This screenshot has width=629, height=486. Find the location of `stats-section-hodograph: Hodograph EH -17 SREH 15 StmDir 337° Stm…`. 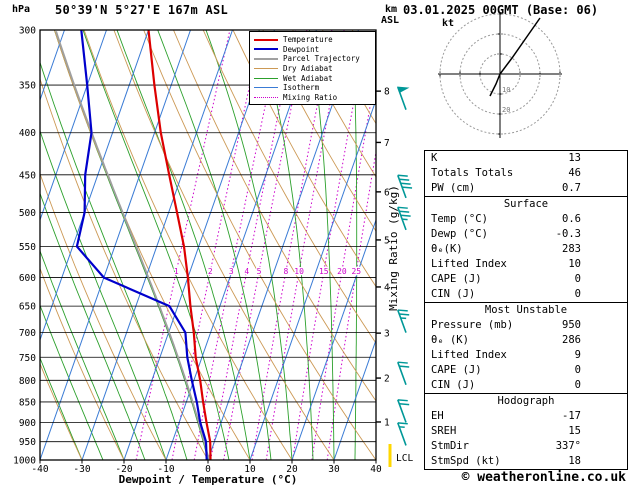

stats-section-hodograph: Hodograph EH -17 SREH 15 StmDir 337° Stm… is located at coordinates (526, 431).